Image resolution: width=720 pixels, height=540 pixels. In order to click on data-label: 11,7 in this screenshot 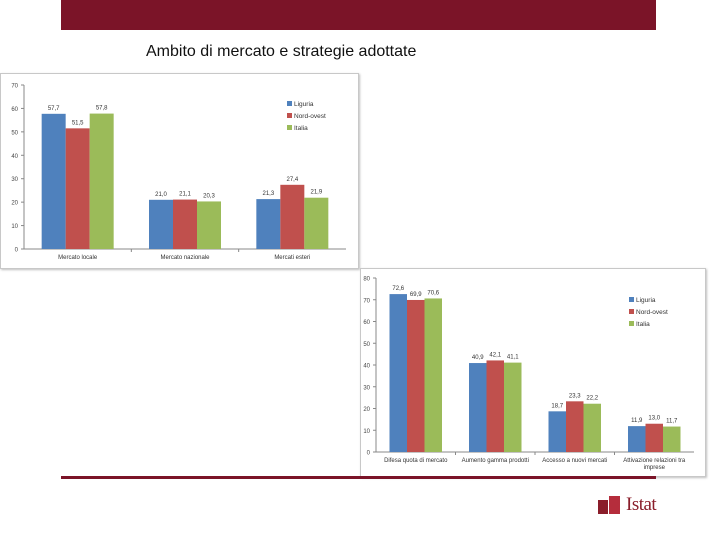, I will do `click(672, 422)`.